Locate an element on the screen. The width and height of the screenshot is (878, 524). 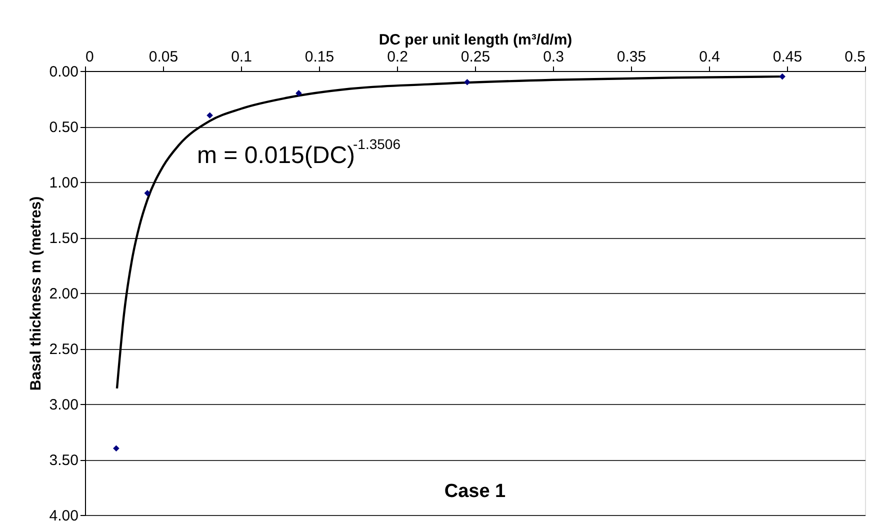
y-tick-label: 4.00 is located at coordinates (63, 516).